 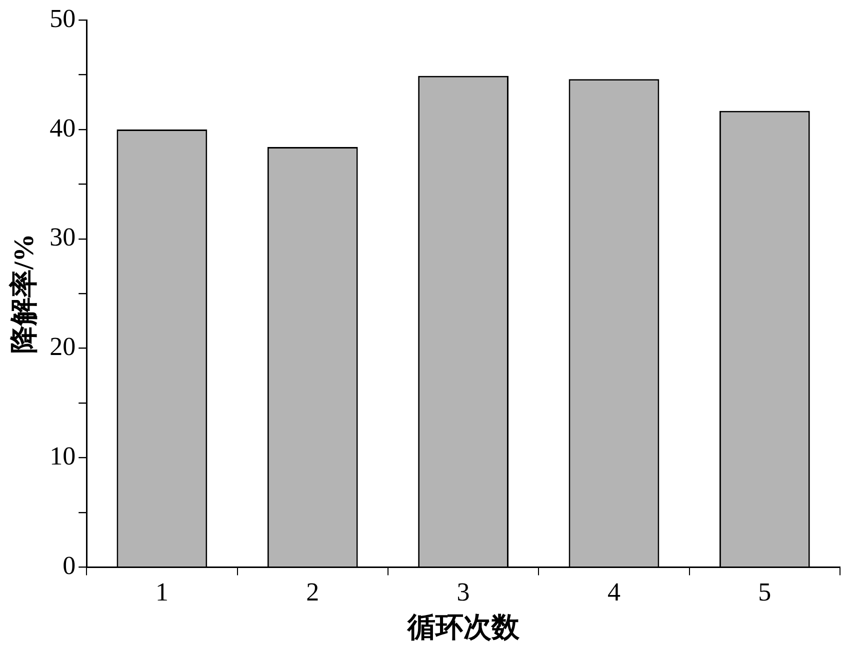 What do you see at coordinates (63, 456) in the screenshot?
I see `y-tick-label: 10` at bounding box center [63, 456].